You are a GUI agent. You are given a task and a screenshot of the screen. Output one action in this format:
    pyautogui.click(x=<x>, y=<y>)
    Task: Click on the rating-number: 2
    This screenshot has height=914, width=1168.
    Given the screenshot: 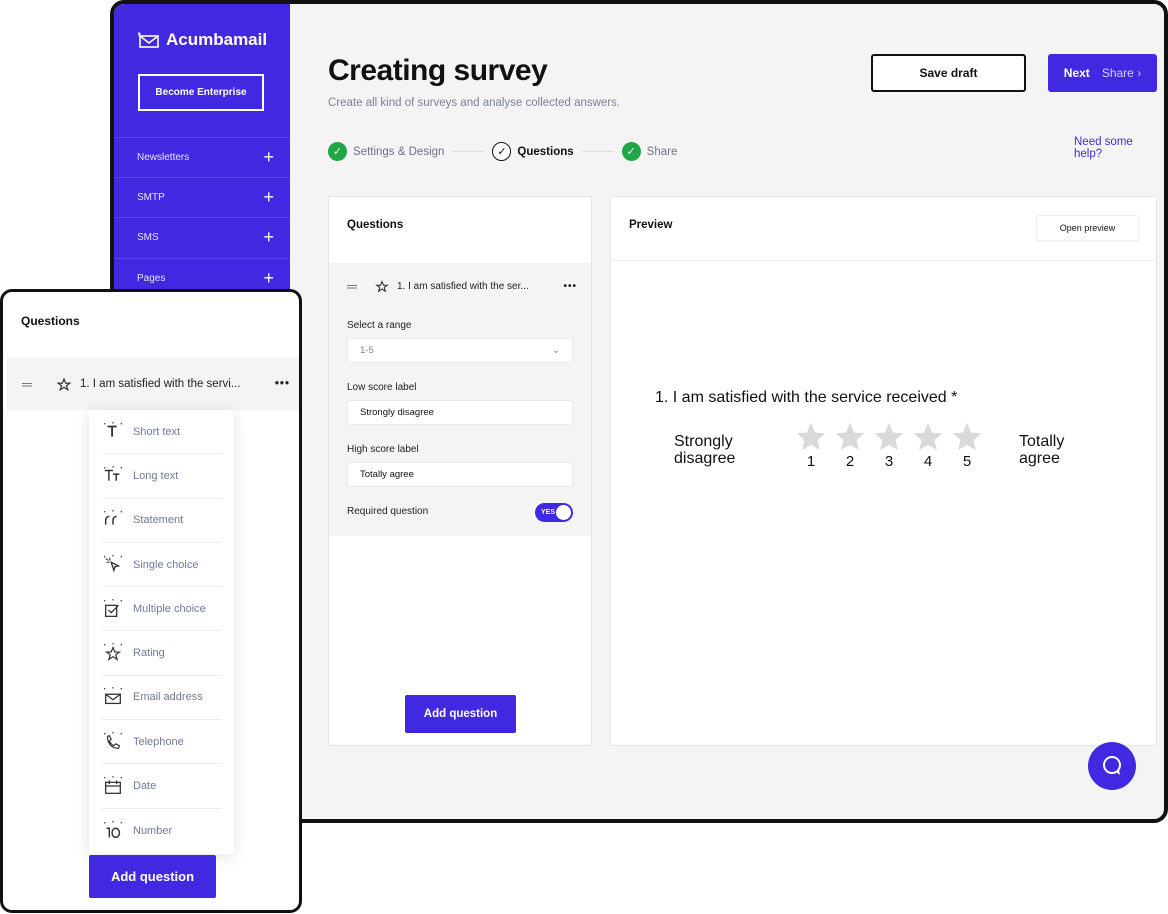 What is the action you would take?
    pyautogui.click(x=850, y=461)
    